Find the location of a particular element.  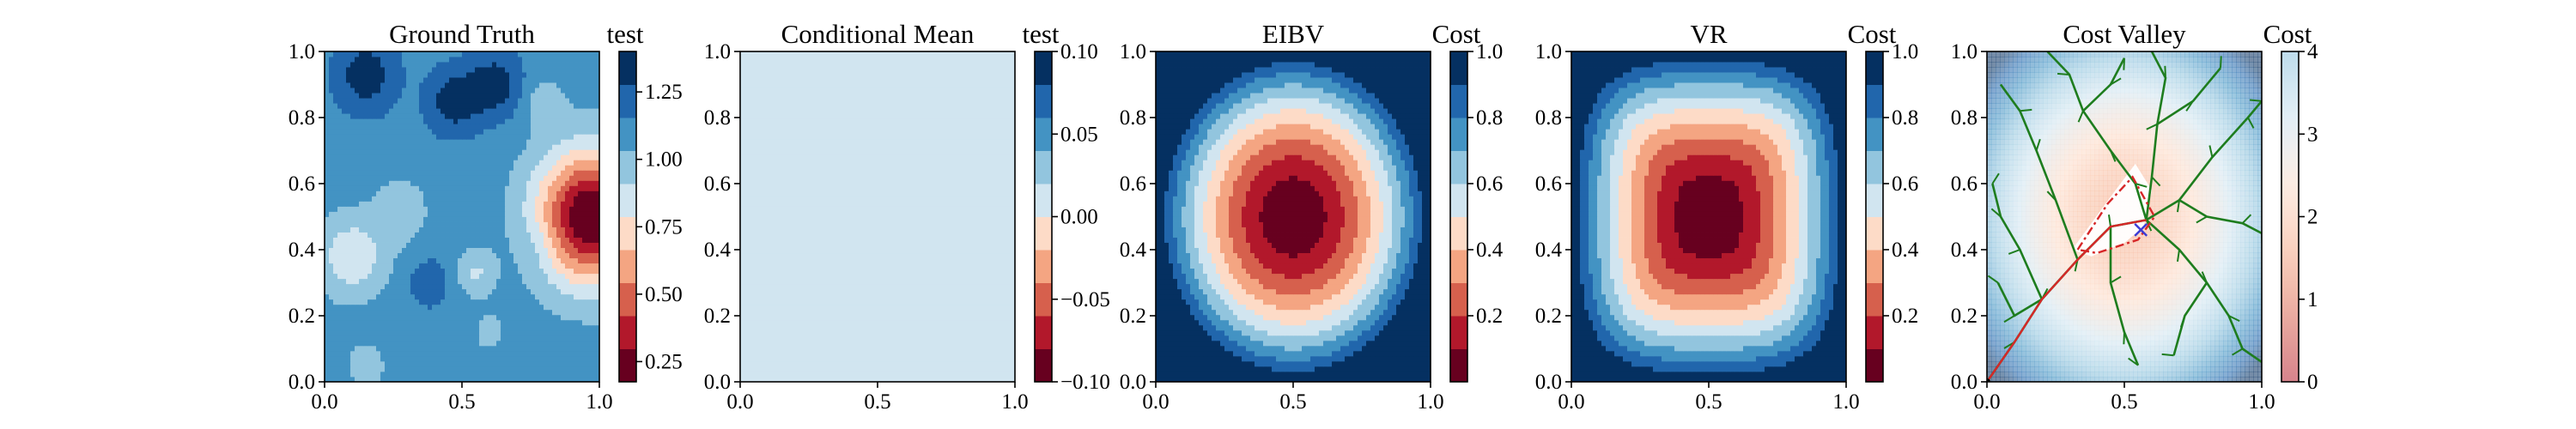

colorbar-tick-label: 0.75 is located at coordinates (664, 227).